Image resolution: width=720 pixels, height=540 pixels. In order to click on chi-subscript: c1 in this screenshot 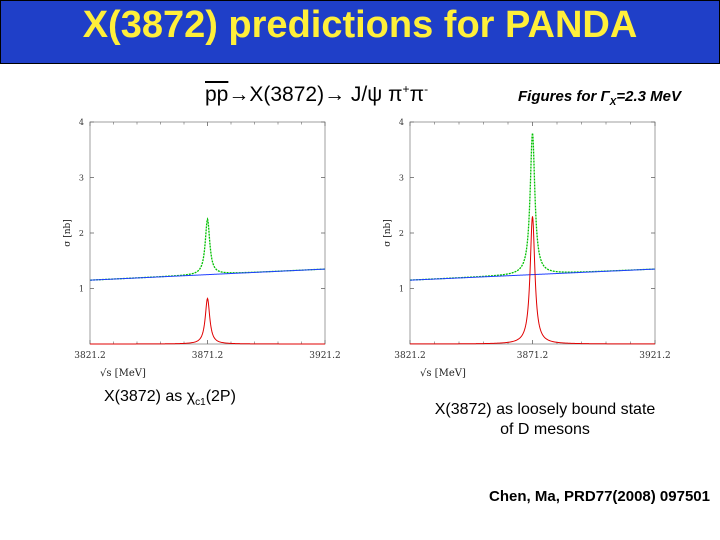, I will do `click(200, 403)`.